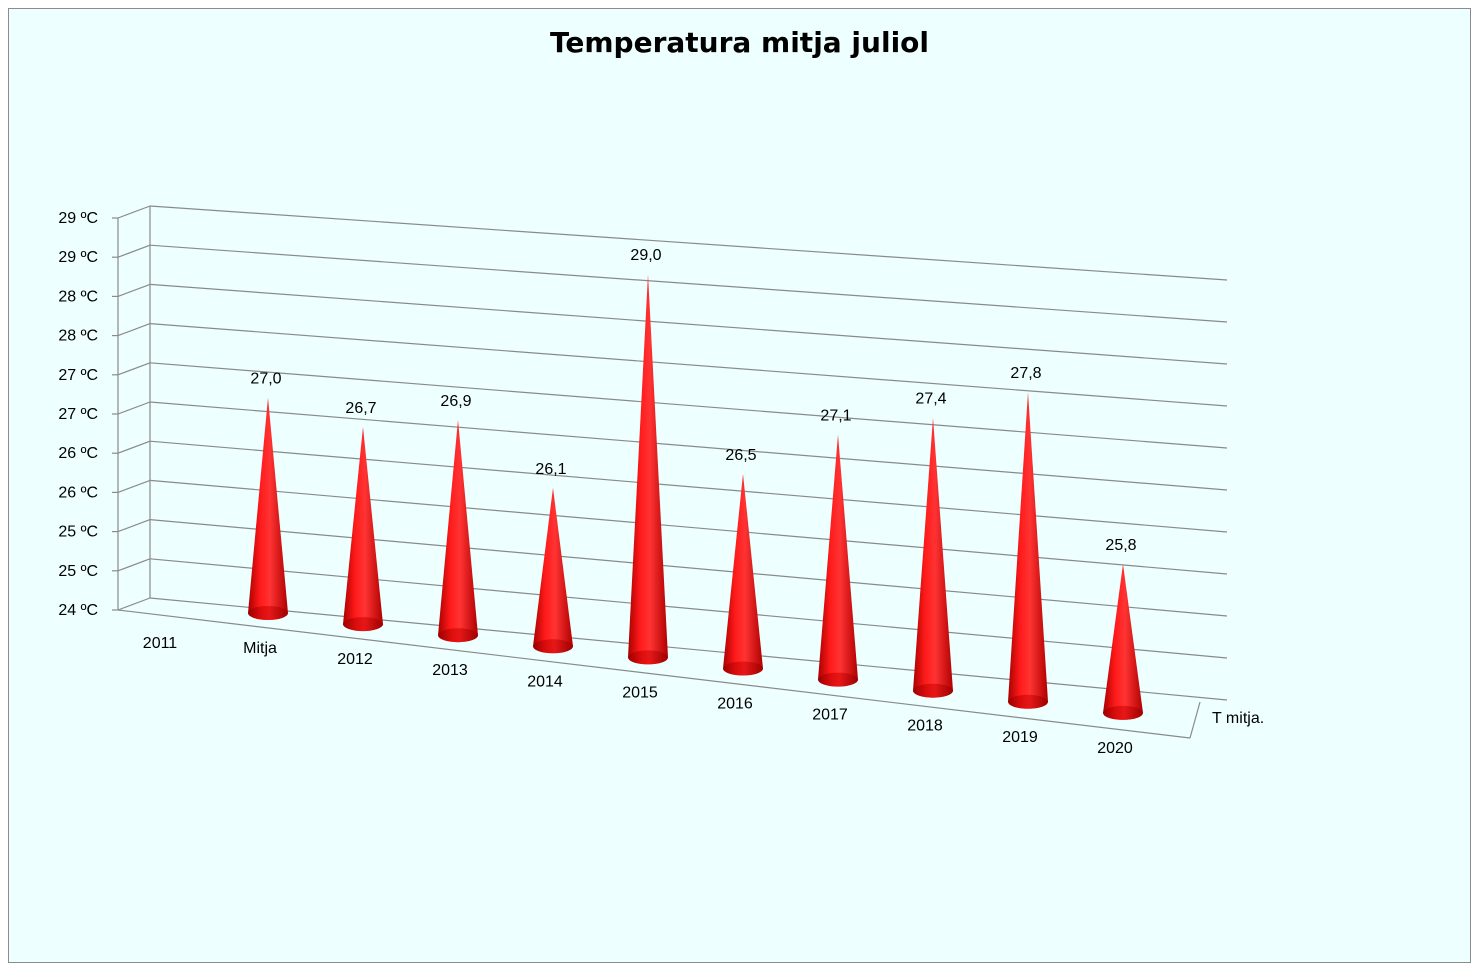 Image resolution: width=1479 pixels, height=972 pixels. Describe the element at coordinates (78, 610) in the screenshot. I see `y-tick-label: 24 ºC` at that location.